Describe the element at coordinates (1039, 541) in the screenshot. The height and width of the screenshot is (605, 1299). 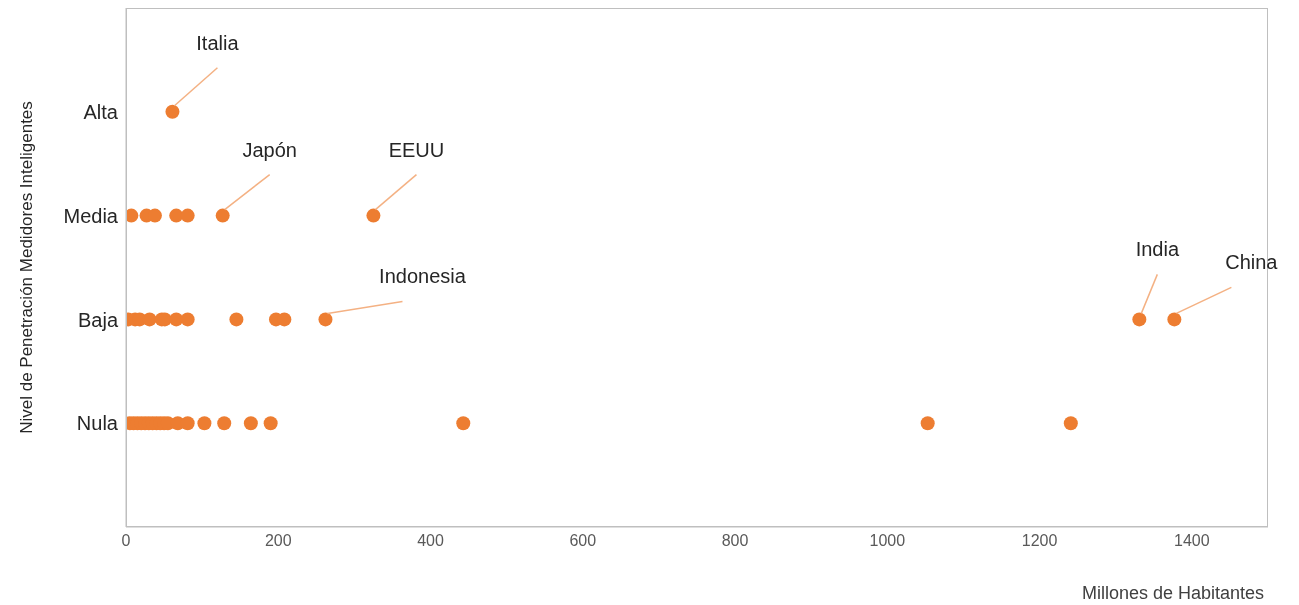
I see `x-tick-label: 1200` at that location.